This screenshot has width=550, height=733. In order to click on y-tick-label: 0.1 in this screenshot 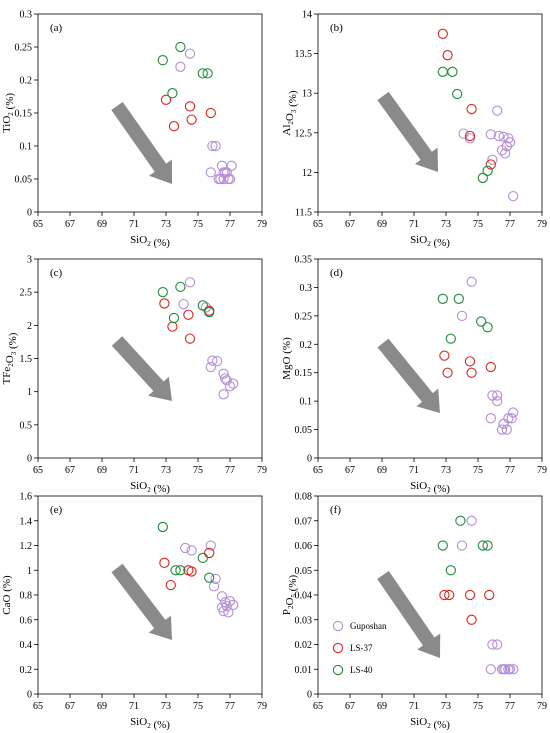, I will do `click(26, 147)`.